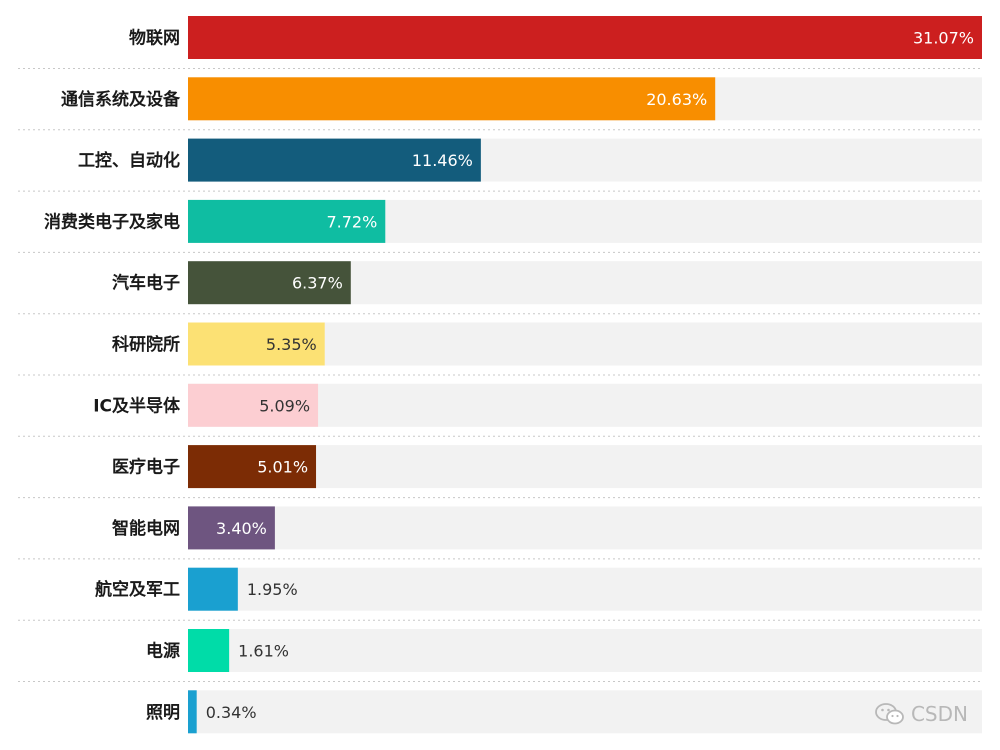 This screenshot has width=1000, height=750. I want to click on category-label: 医疗电子, so click(146, 467).